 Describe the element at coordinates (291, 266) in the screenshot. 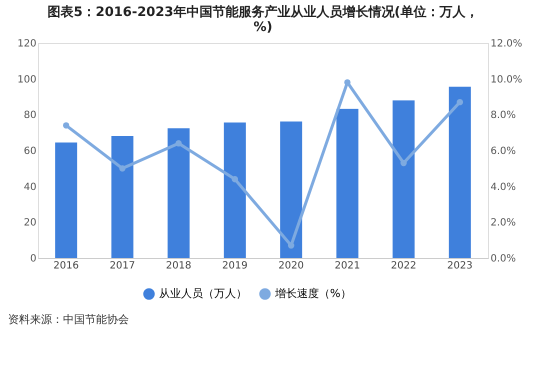

I see `x-tick-label: 2020` at that location.